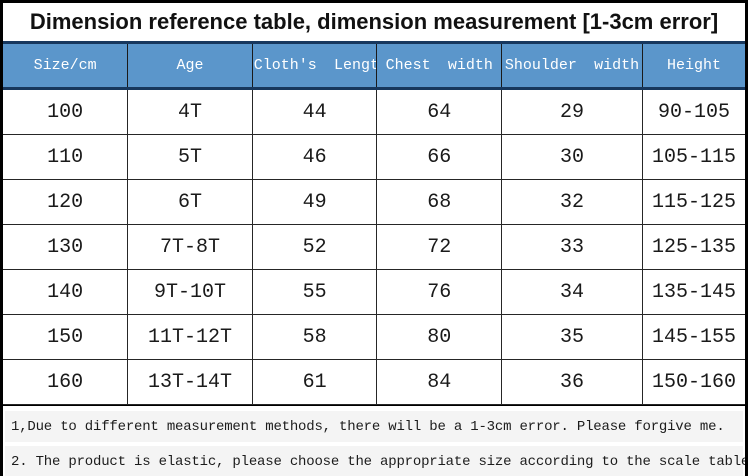 The width and height of the screenshot is (748, 476). Describe the element at coordinates (693, 337) in the screenshot. I see `table-cell: 145-155` at that location.